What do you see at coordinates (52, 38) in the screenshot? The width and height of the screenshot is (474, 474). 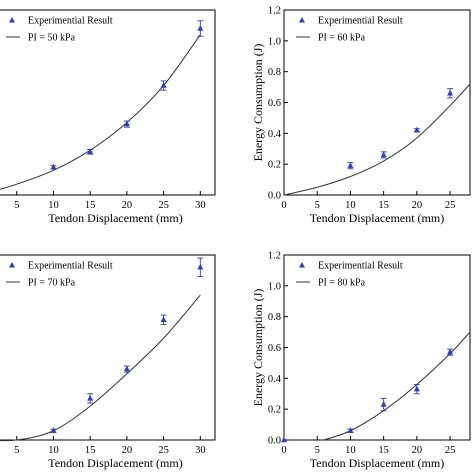 I see `legend-label-line: PI = 50 kPa` at bounding box center [52, 38].